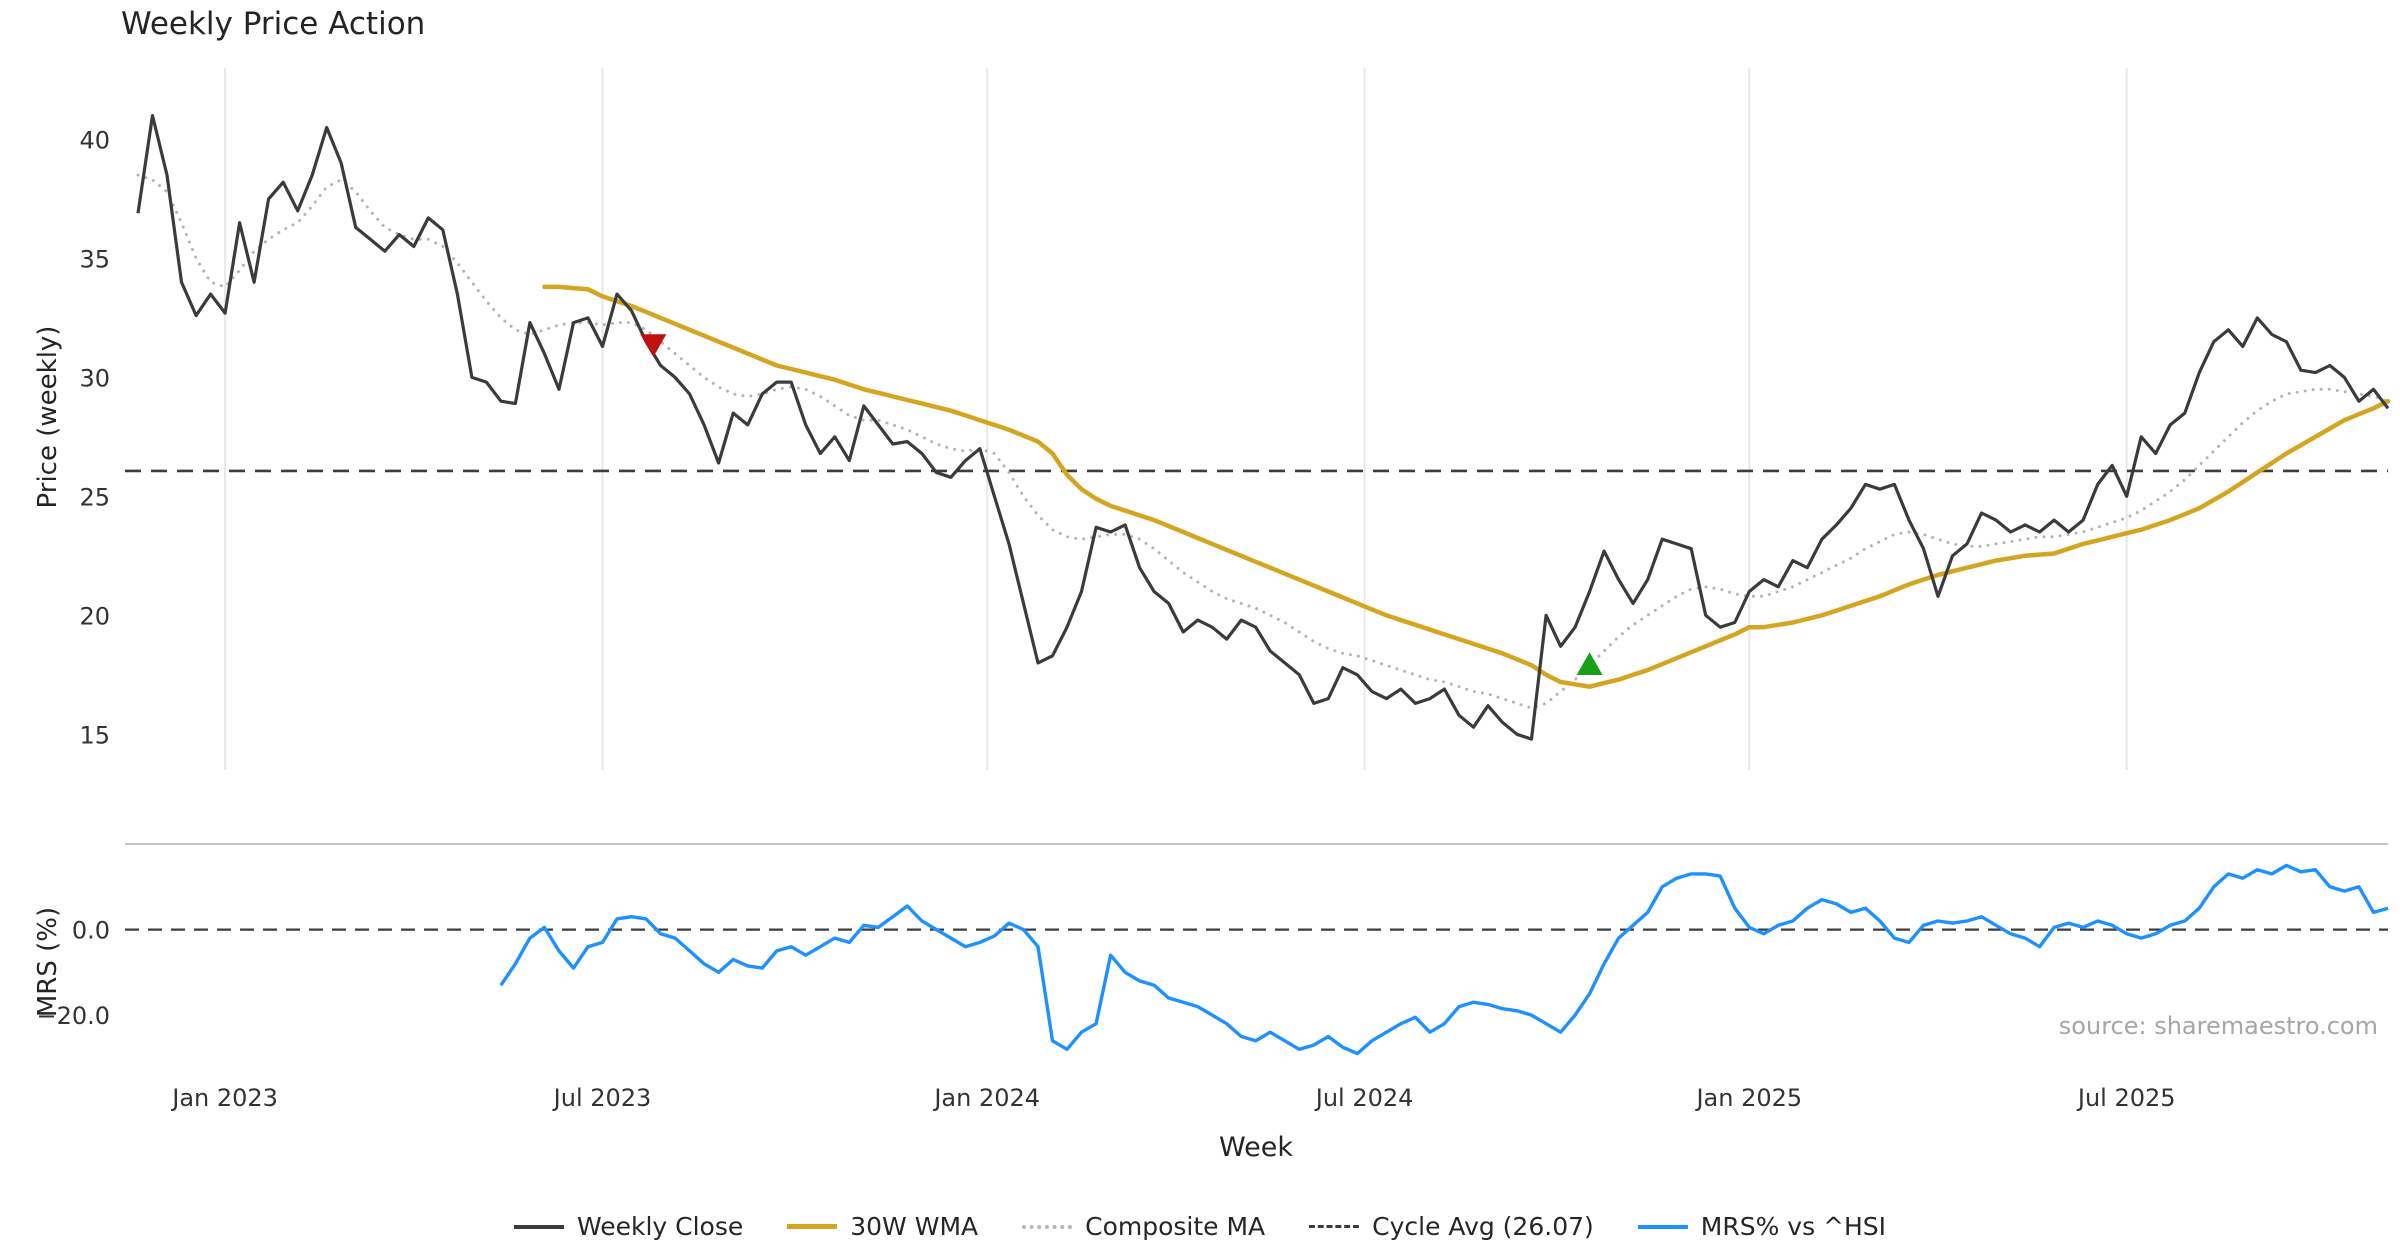  I want to click on mrs-axis-label: MRS (%), so click(48, 962).